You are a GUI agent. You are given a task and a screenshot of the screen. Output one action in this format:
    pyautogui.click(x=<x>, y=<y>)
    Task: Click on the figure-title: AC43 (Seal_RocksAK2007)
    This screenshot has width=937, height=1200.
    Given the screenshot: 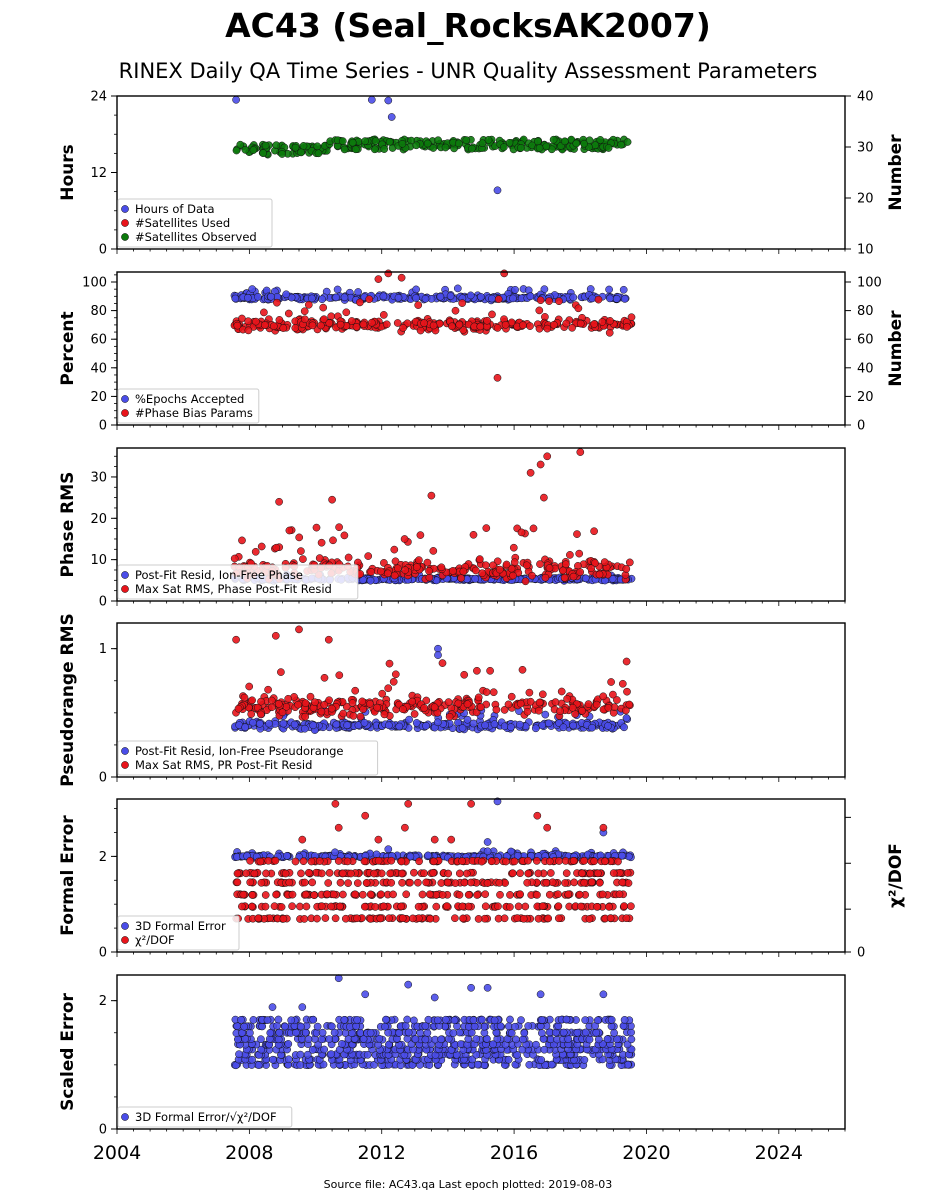 What is the action you would take?
    pyautogui.click(x=468, y=25)
    